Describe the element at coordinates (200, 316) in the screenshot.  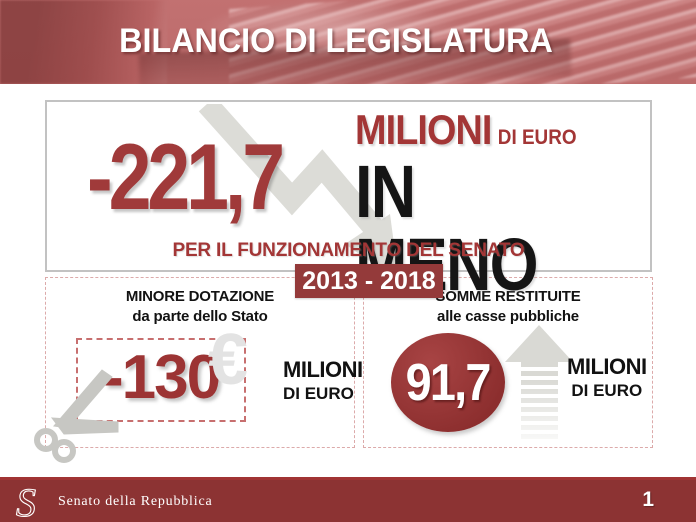
I see `left-heading-line2: da parte dello Stato` at that location.